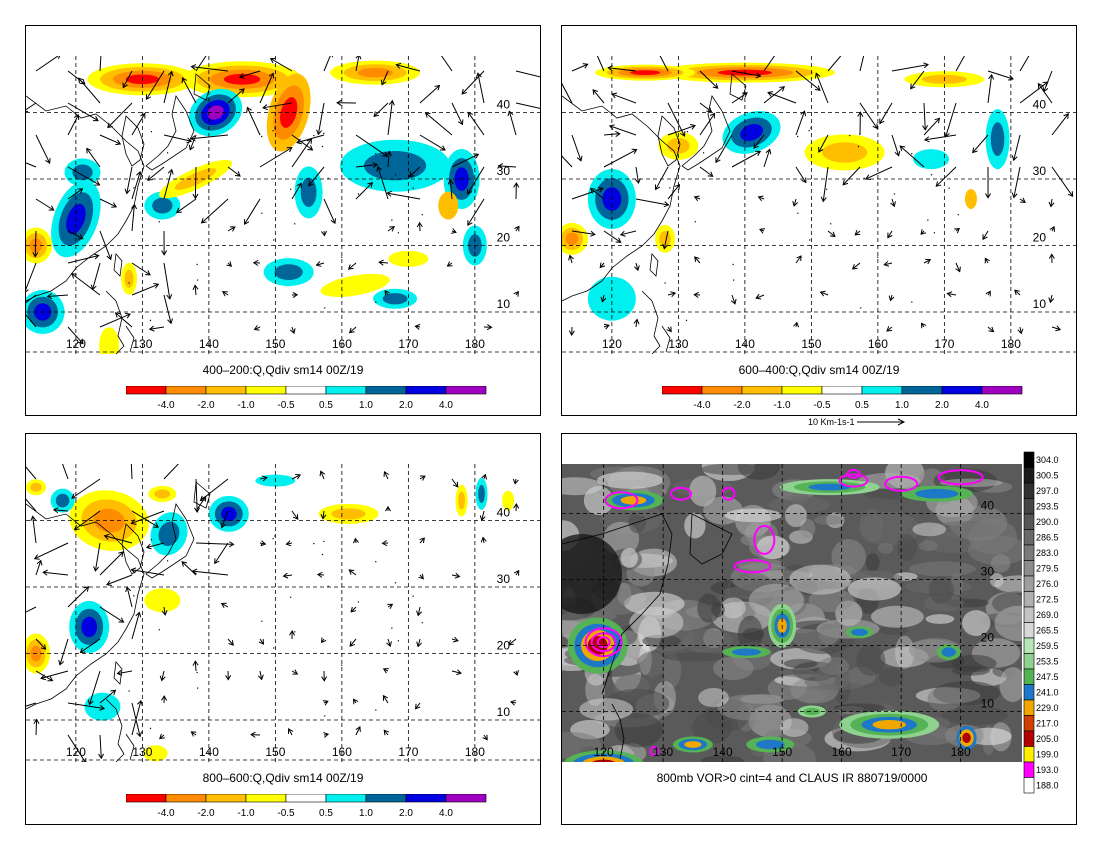 Image resolution: width=1100 pixels, height=850 pixels. I want to click on colorbar-label: 1.0, so click(902, 405).